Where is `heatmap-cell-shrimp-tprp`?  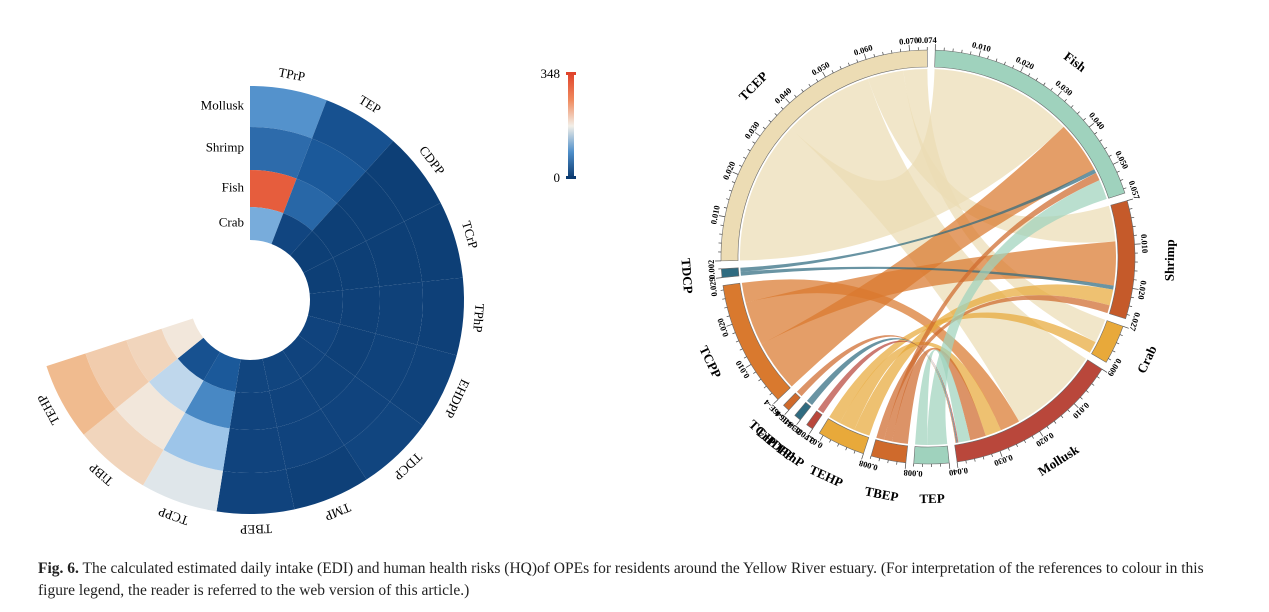
heatmap-cell-shrimp-tprp is located at coordinates (281, 153).